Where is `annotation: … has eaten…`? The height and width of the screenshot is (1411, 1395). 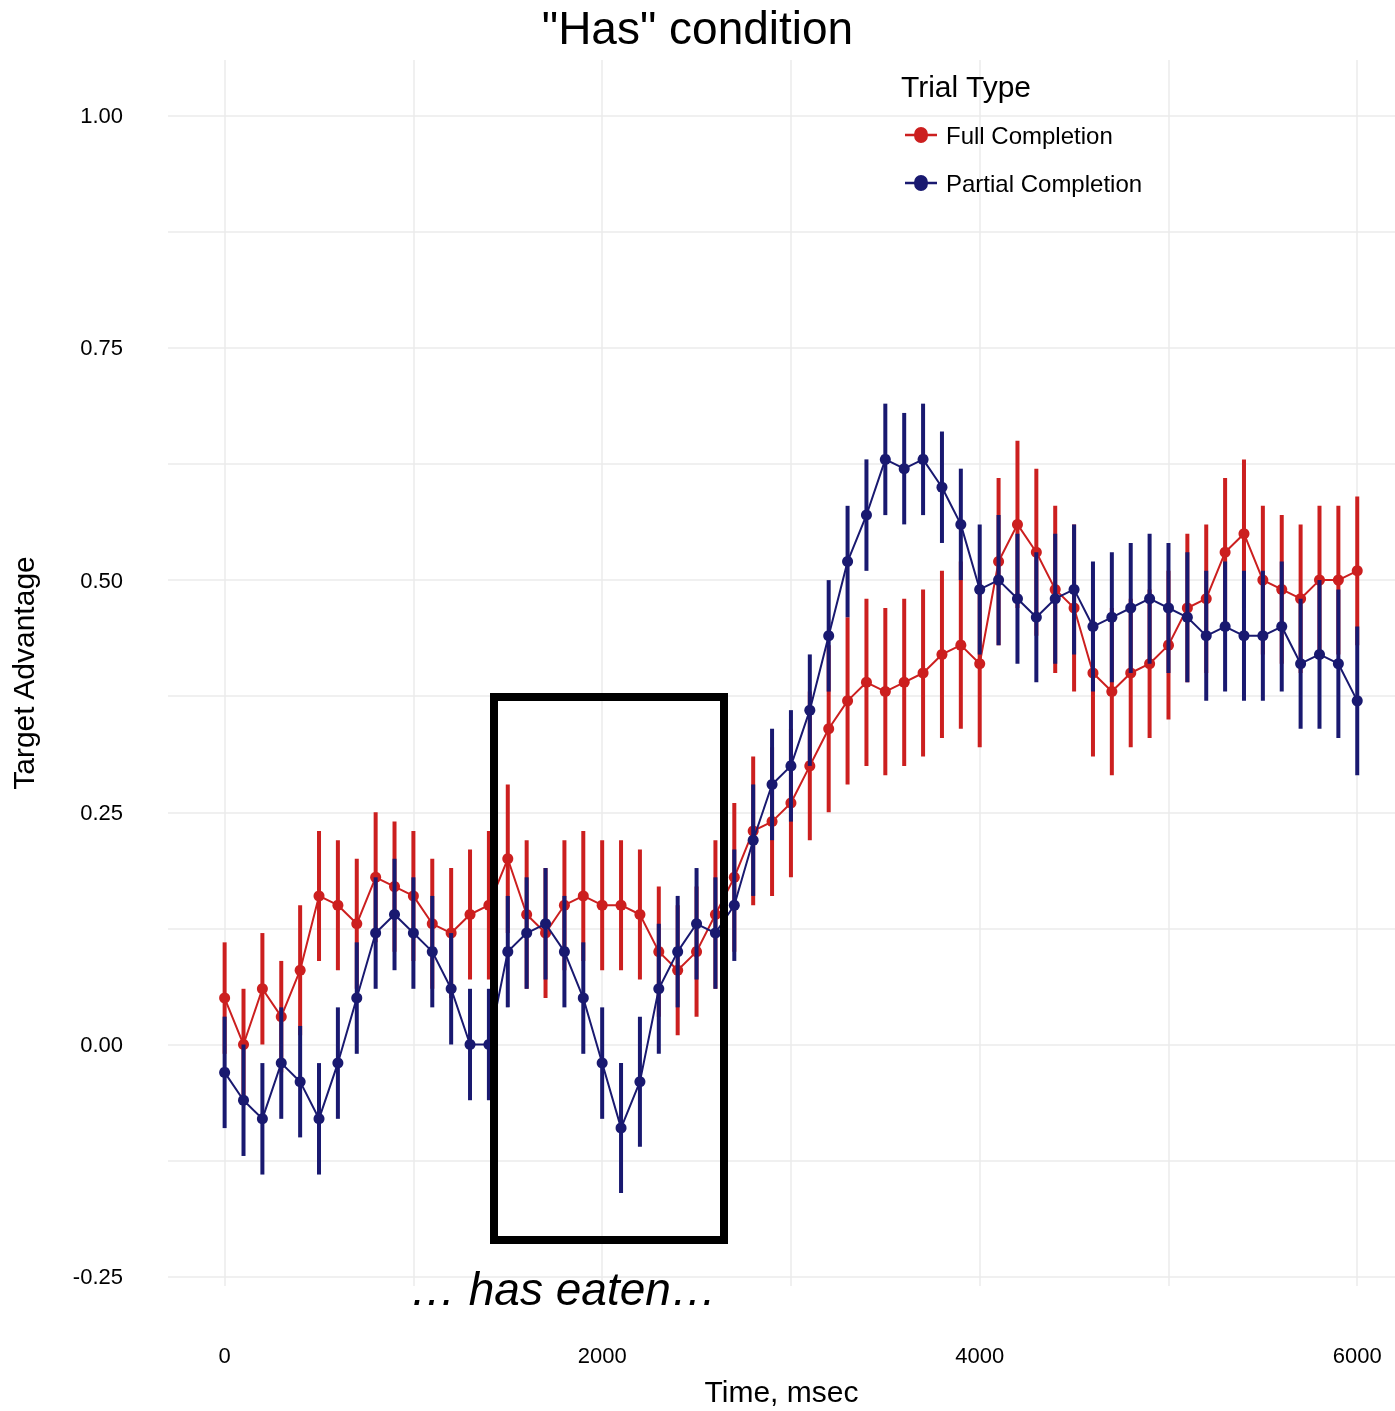
annotation: … has eaten… is located at coordinates (563, 1289).